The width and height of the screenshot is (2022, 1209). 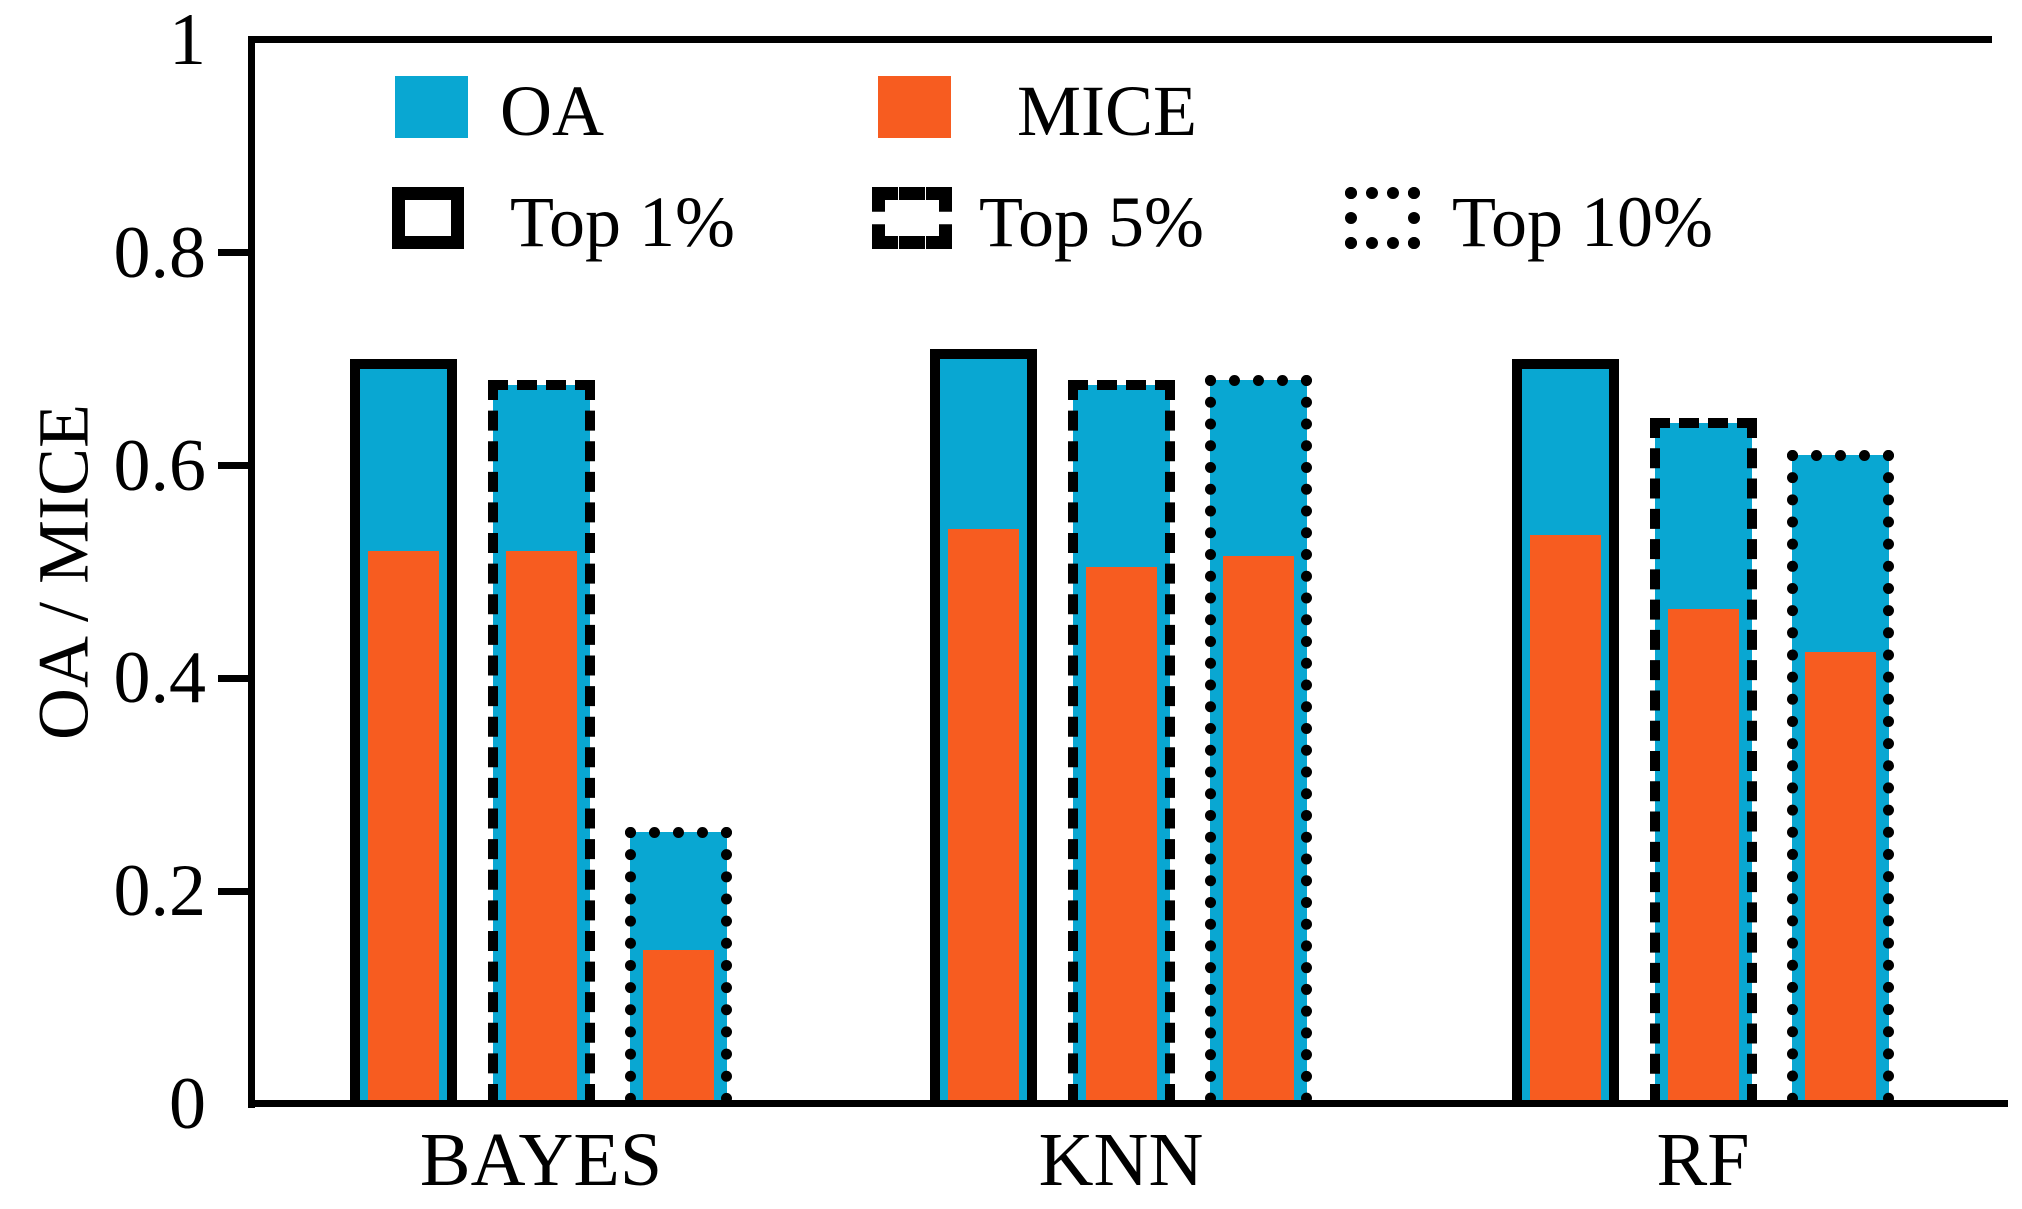 What do you see at coordinates (1128, 1103) in the screenshot?
I see `x-axis-line` at bounding box center [1128, 1103].